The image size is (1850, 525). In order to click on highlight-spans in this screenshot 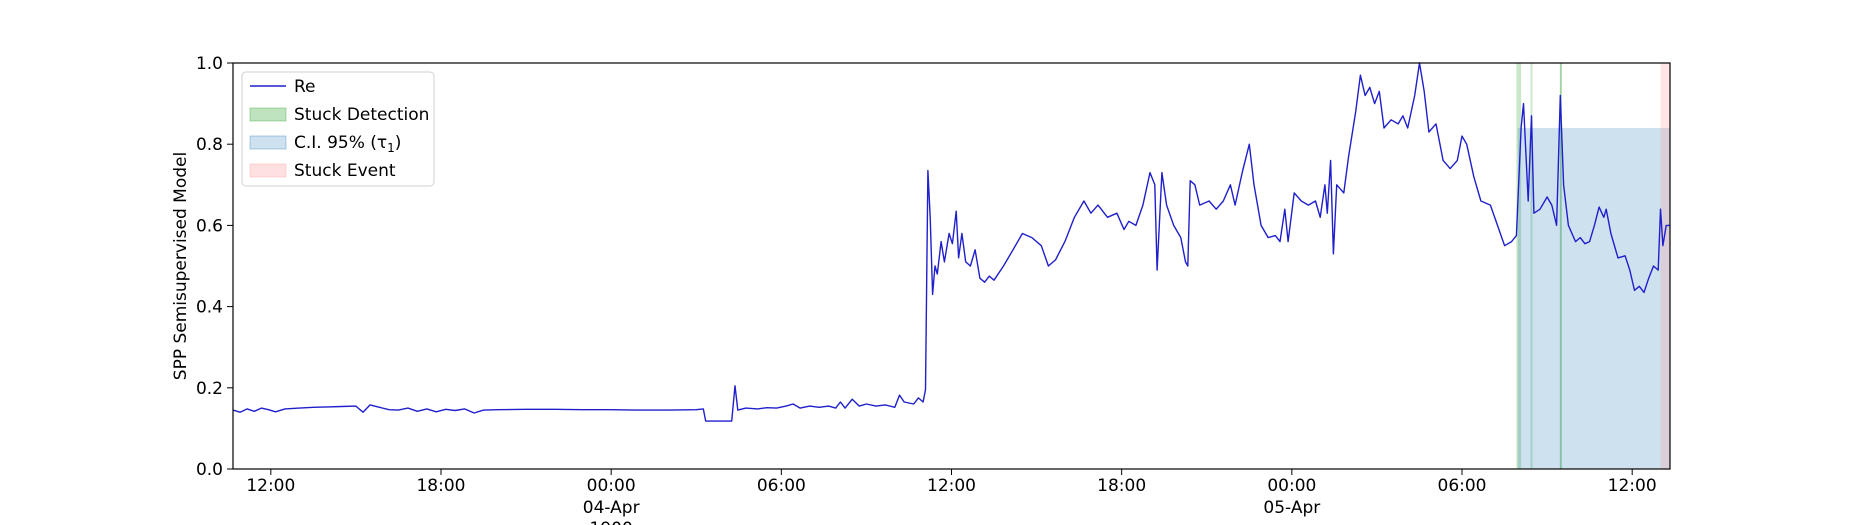, I will do `click(1593, 266)`.